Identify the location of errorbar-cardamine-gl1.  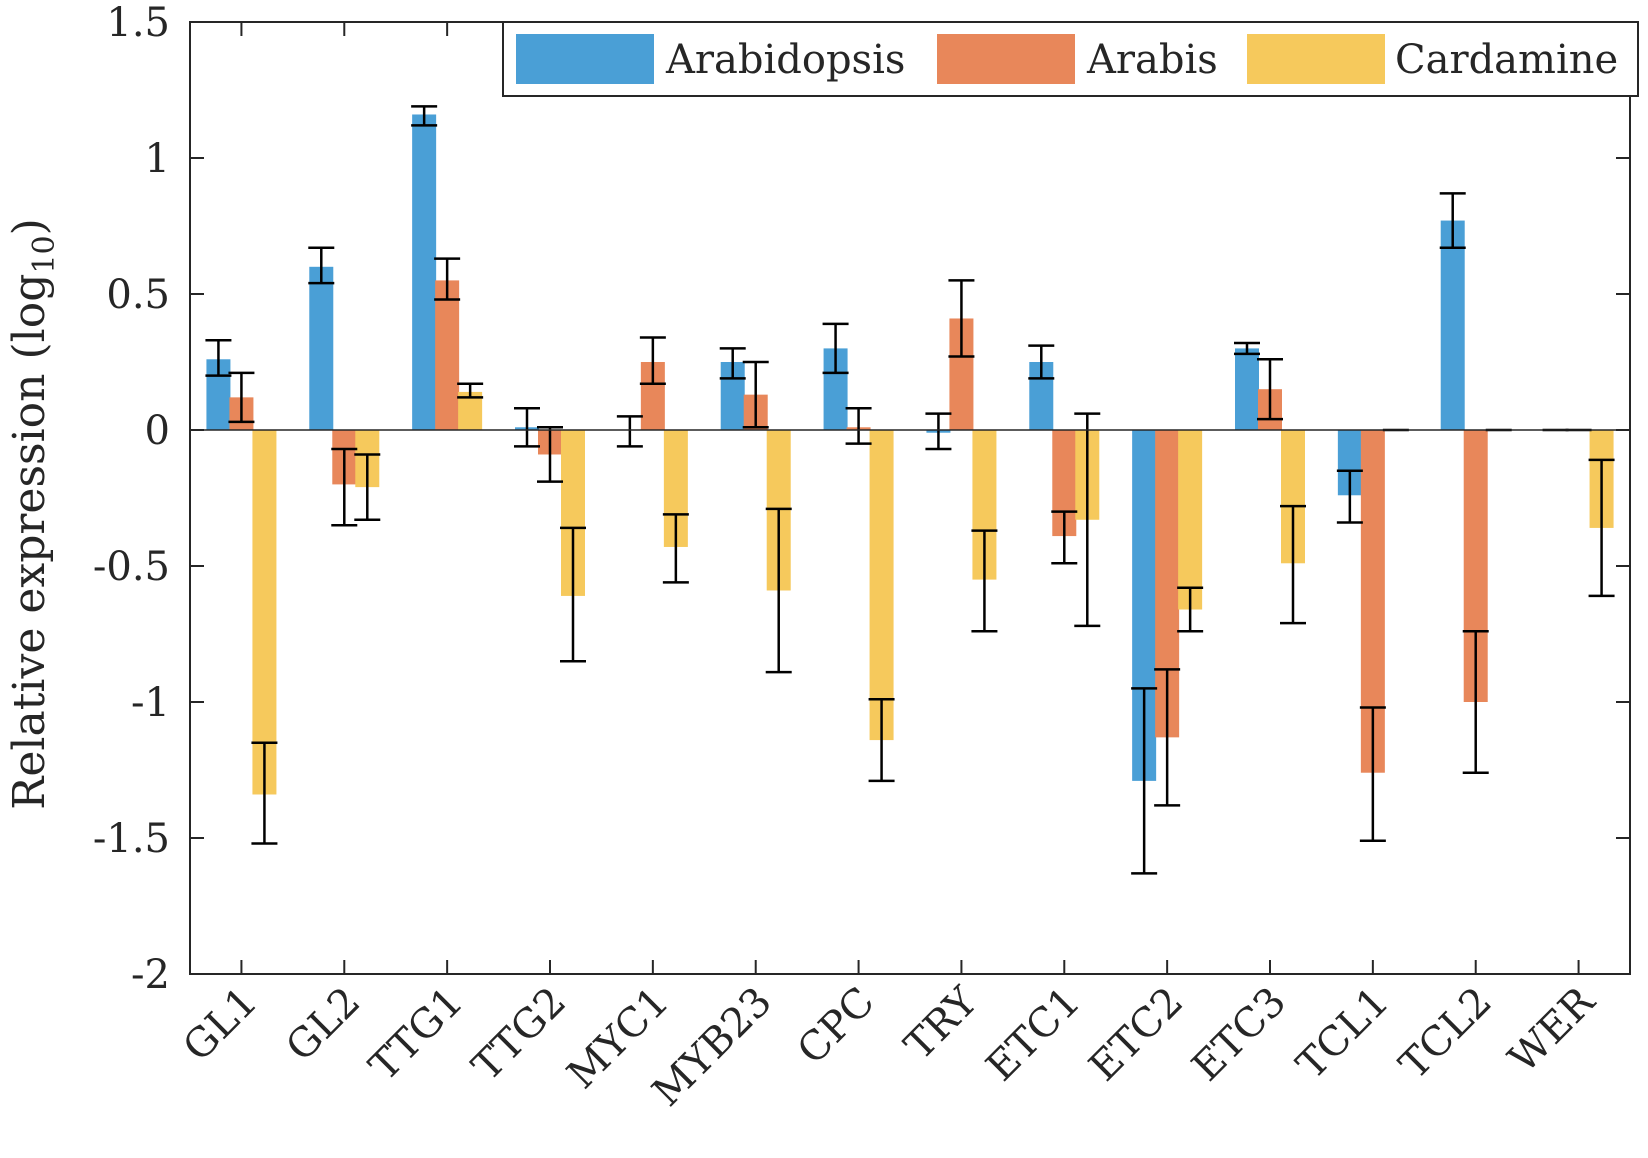
(264, 793).